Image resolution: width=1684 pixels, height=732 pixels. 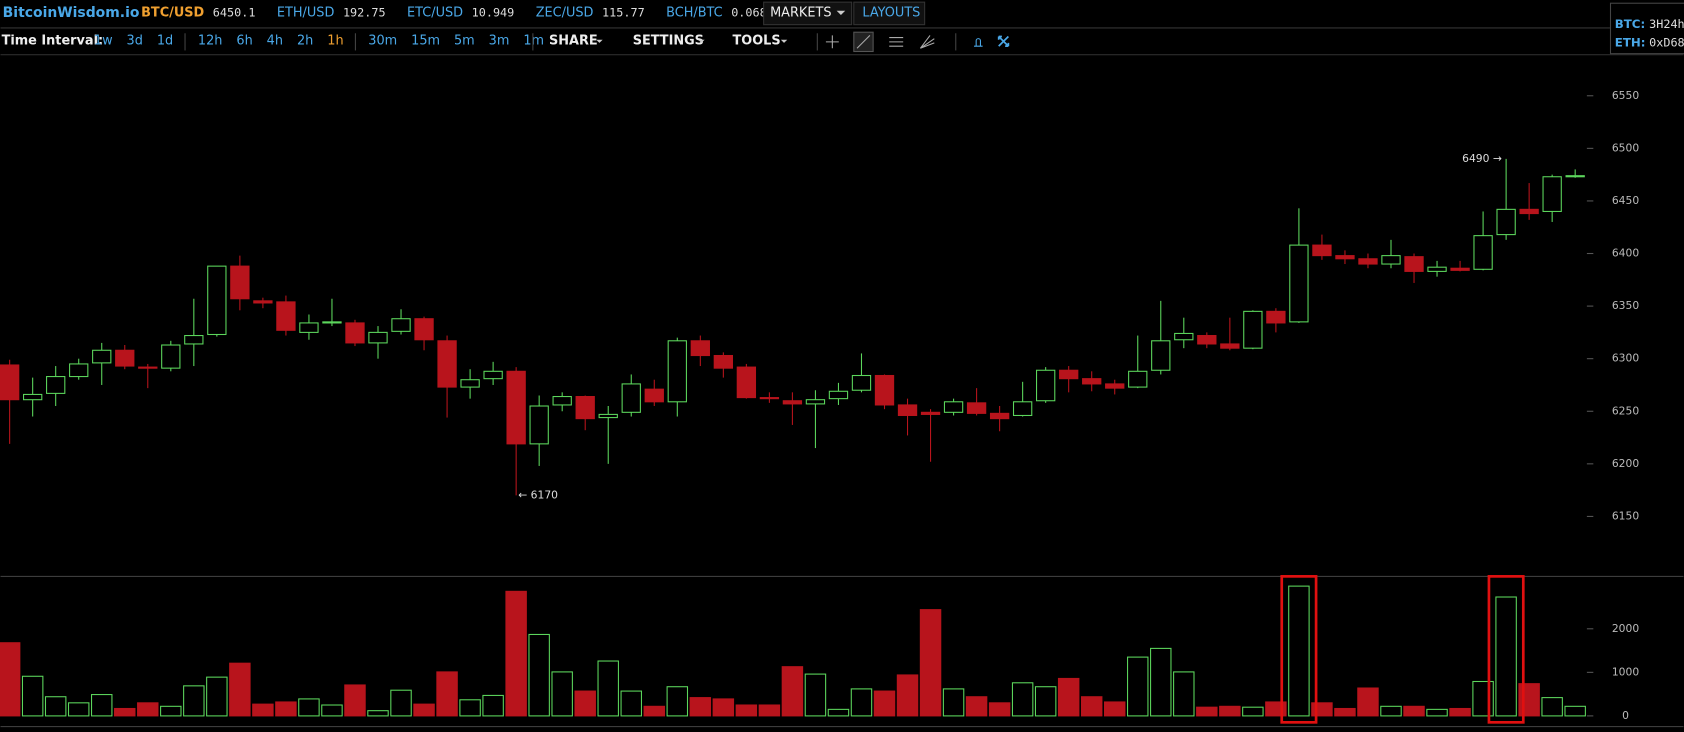 I want to click on ticker-price: 6450.1, so click(x=234, y=12).